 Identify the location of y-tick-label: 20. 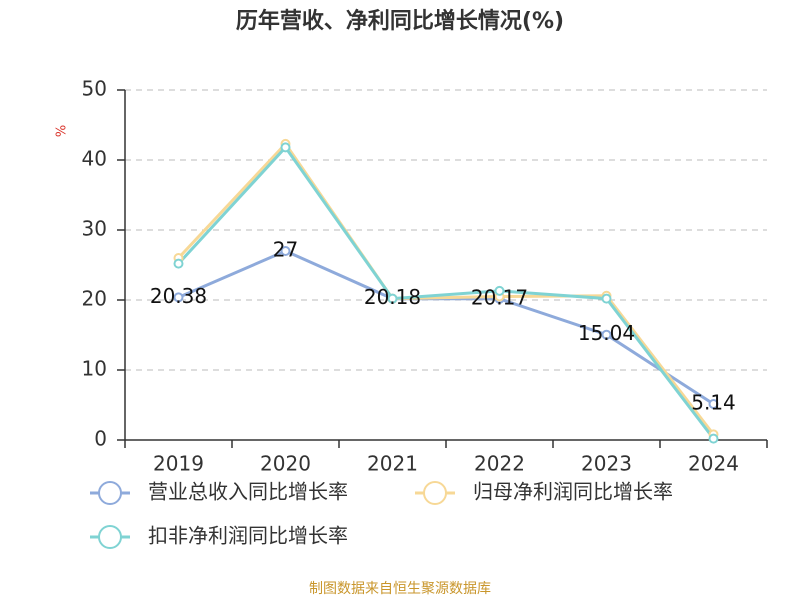
(94, 299).